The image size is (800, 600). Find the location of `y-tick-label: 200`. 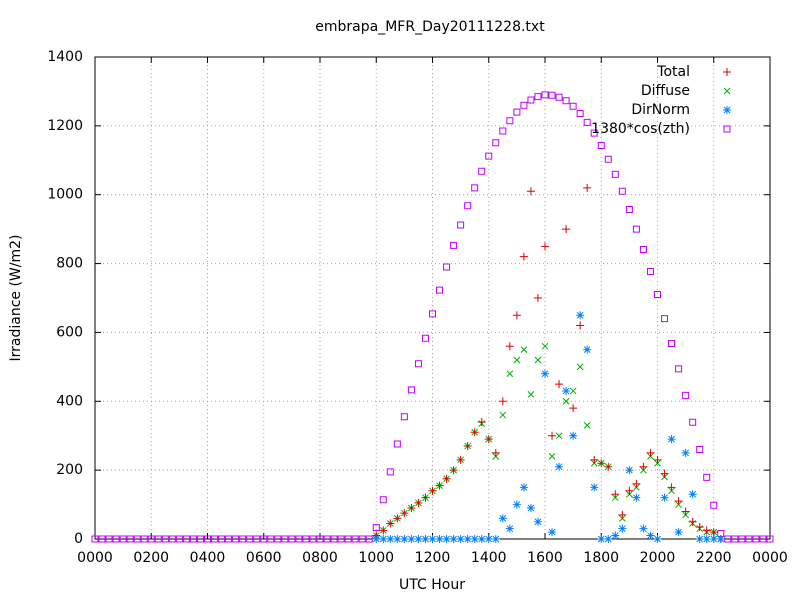

y-tick-label: 200 is located at coordinates (69, 470).